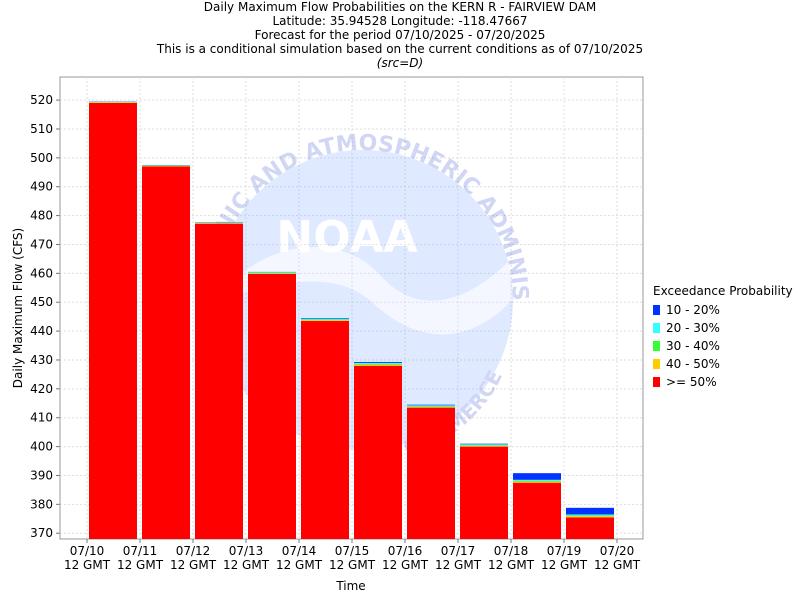  I want to click on x-axis-label: Time, so click(350, 586).